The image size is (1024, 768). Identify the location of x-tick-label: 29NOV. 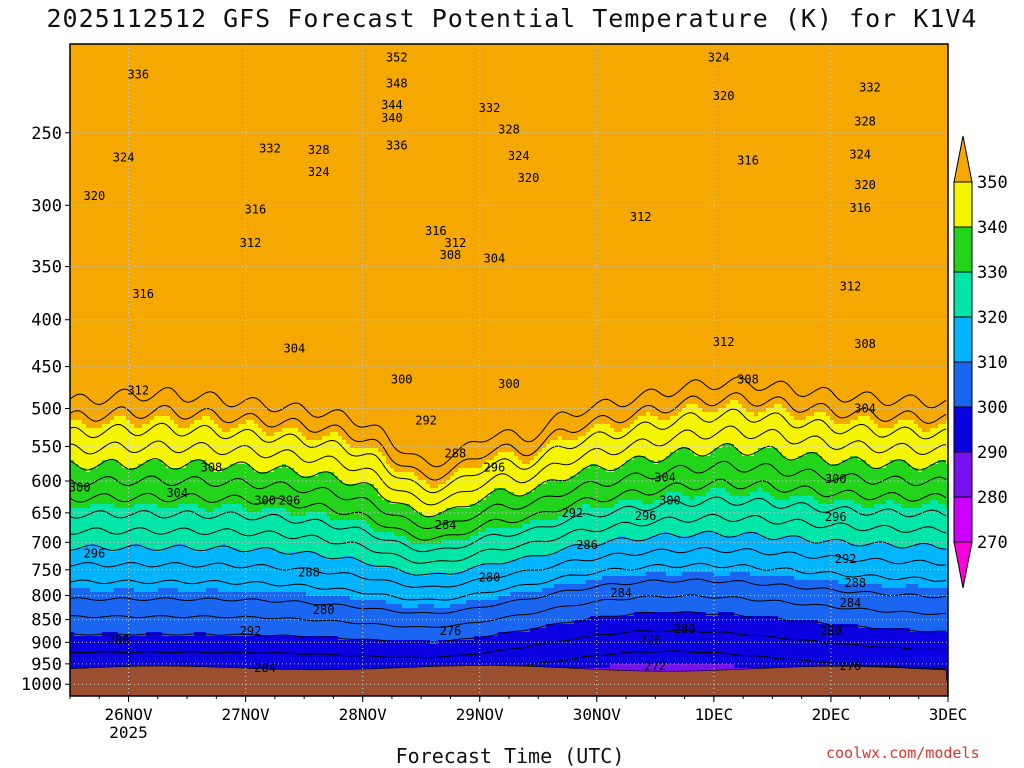
(480, 714).